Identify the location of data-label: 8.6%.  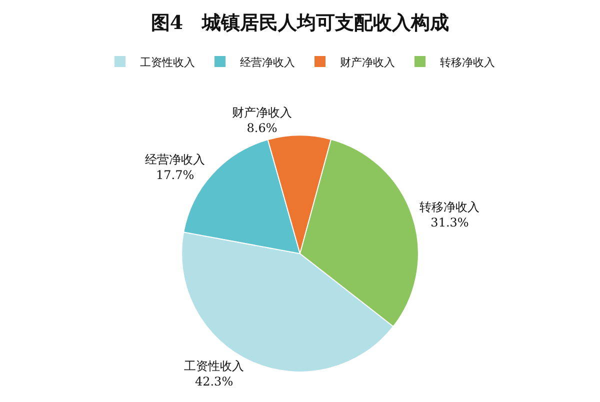
(262, 128).